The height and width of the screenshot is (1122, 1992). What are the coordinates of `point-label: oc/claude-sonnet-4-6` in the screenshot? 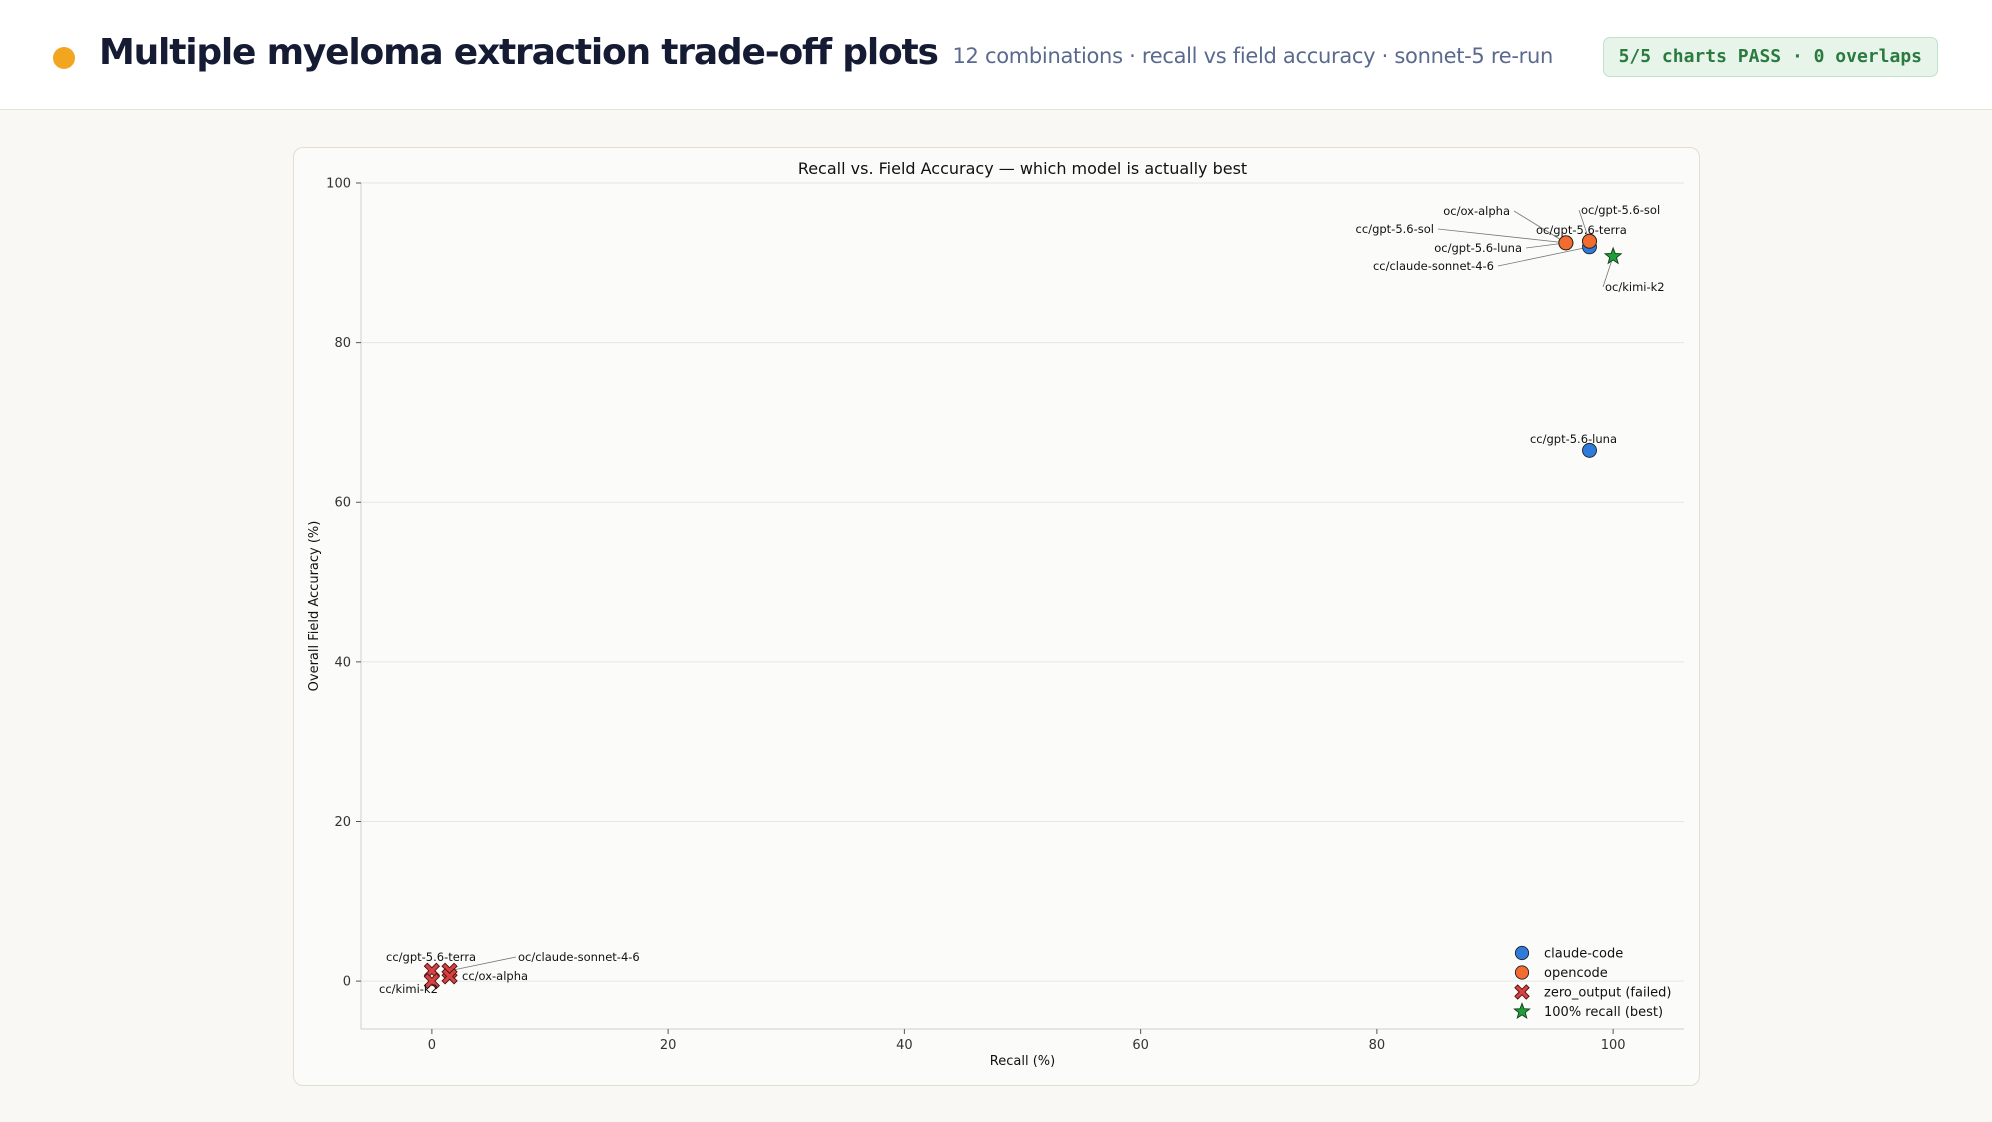 It's located at (579, 957).